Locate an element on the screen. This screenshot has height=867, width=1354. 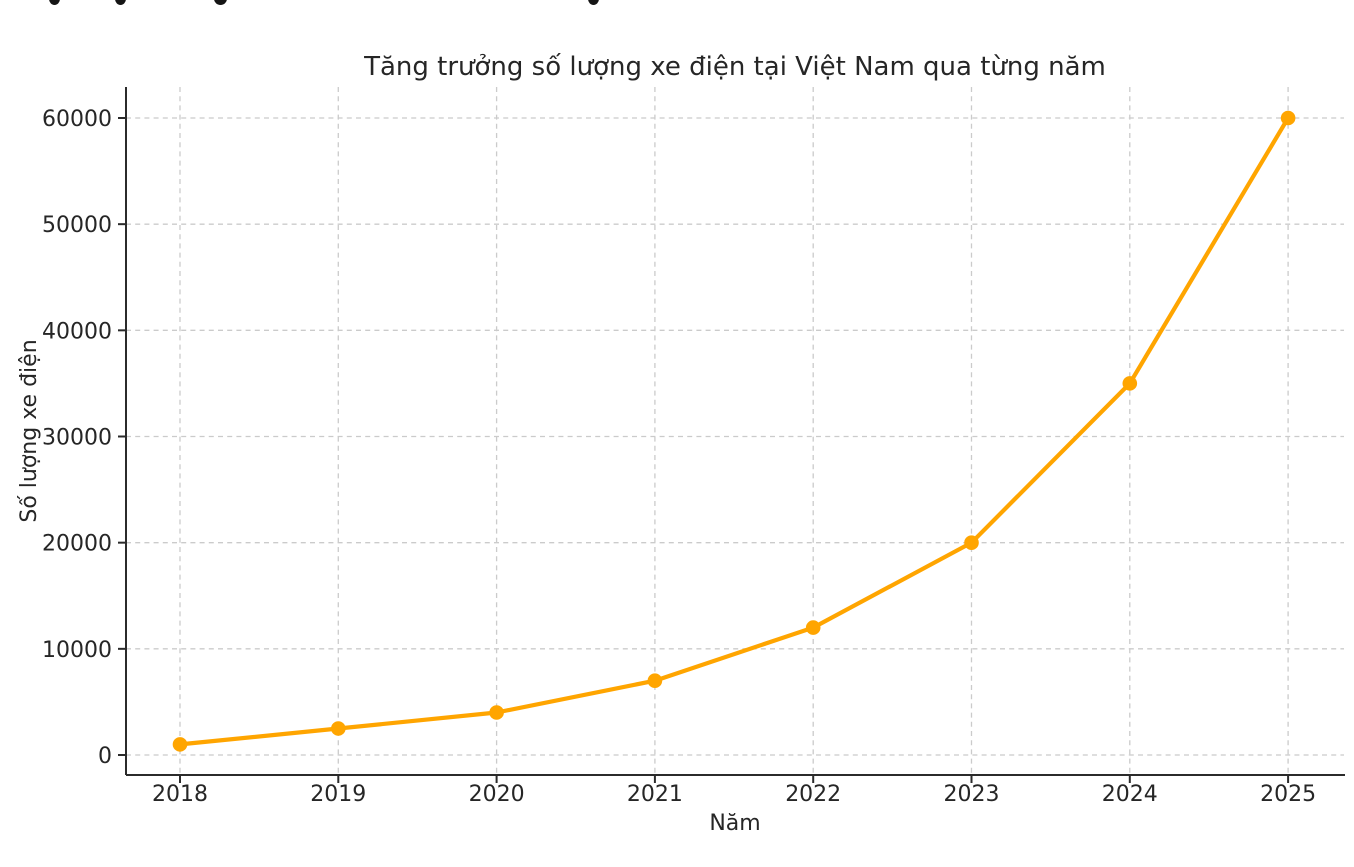
cropped-text-remnant is located at coordinates (677, 4).